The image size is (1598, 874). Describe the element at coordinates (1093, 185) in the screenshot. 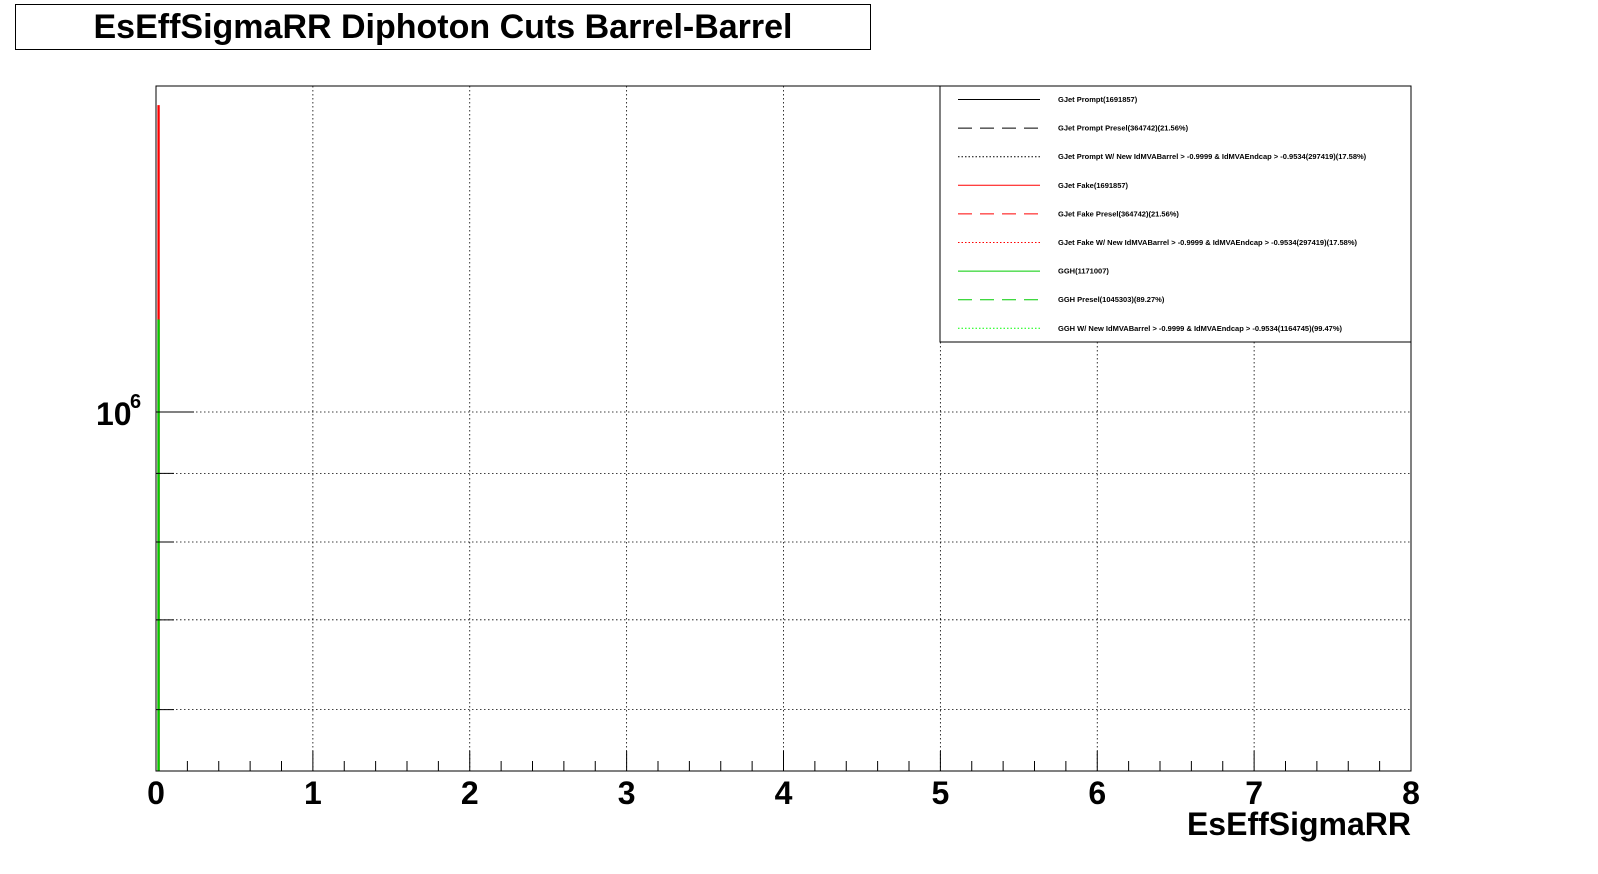

I see `legend-label: GJet Fake(1691857)` at that location.